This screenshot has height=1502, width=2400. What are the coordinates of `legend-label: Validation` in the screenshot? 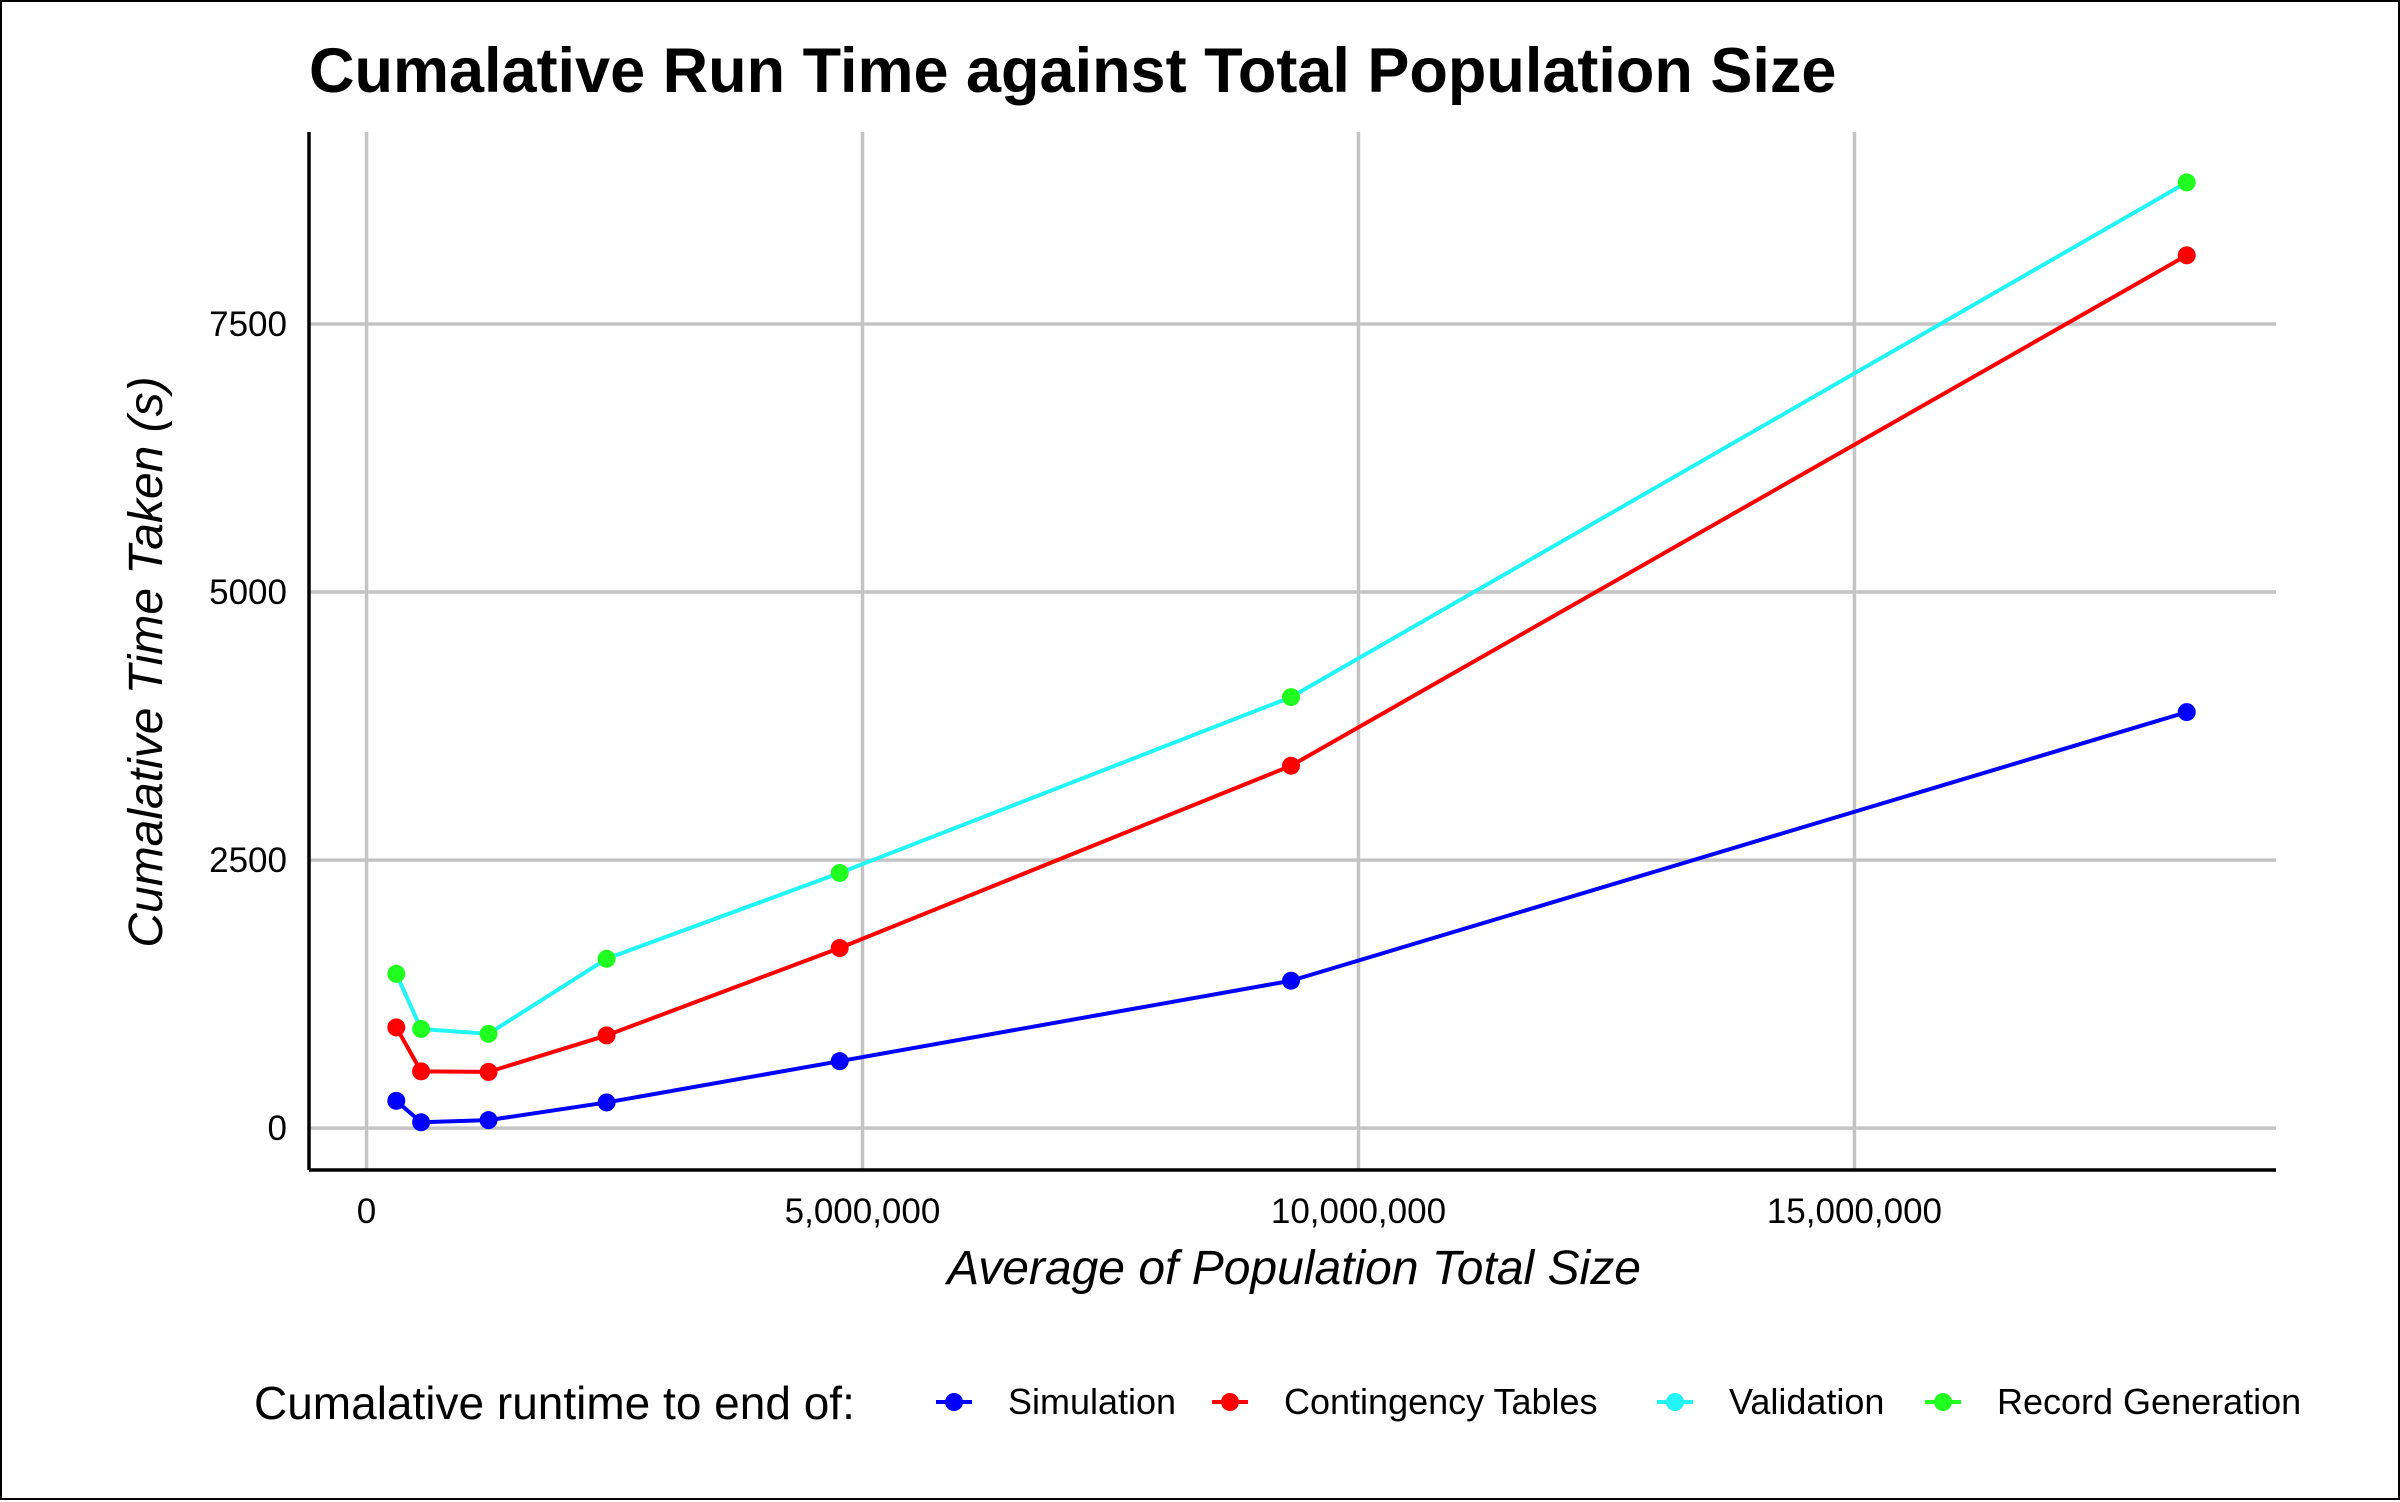 It's located at (1806, 1401).